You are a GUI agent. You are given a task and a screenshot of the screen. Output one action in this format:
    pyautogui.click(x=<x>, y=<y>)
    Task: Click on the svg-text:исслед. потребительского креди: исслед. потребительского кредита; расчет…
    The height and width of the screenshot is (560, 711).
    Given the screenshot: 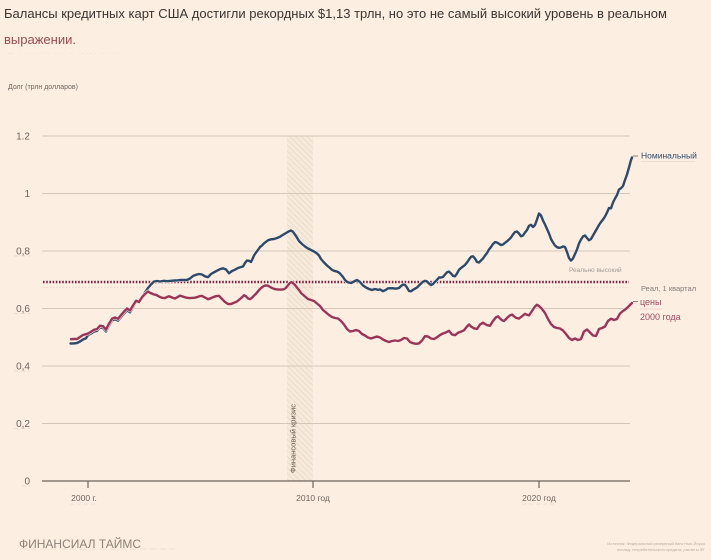 What is the action you would take?
    pyautogui.click(x=661, y=549)
    